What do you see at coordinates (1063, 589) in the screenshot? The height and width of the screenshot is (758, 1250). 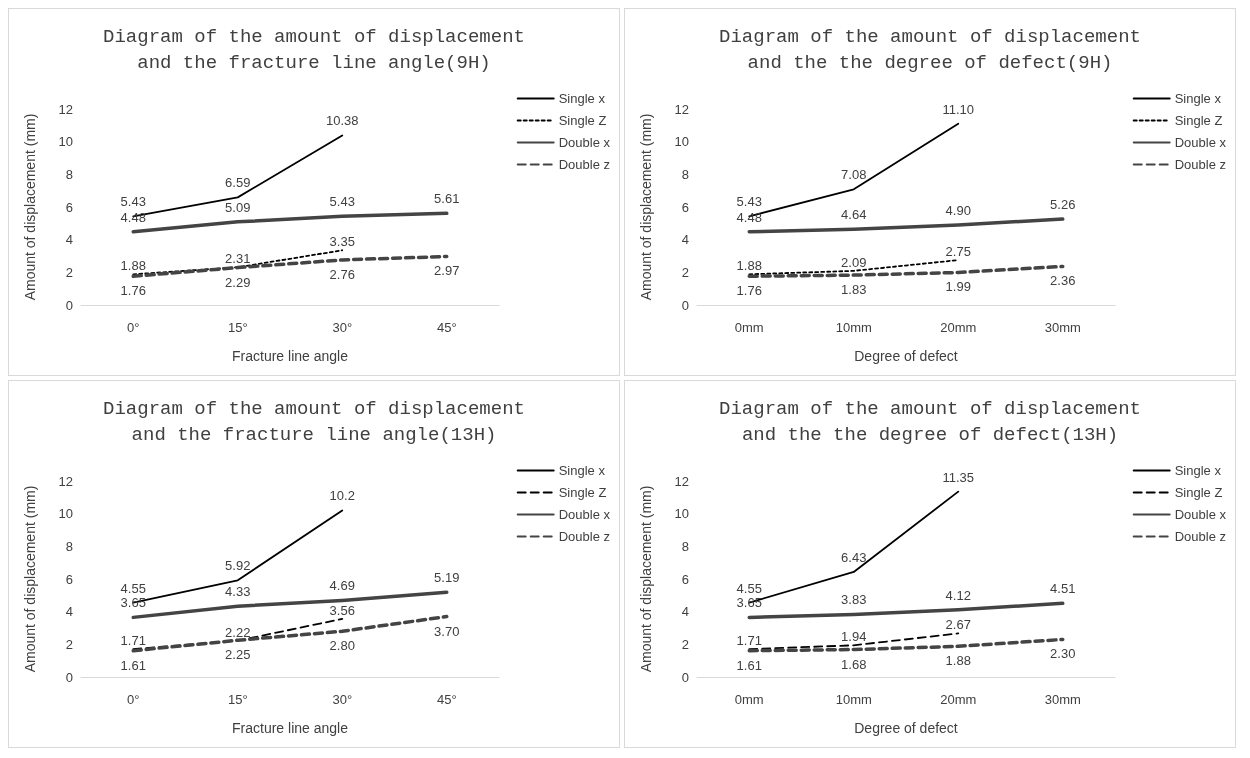 I see `data-label: 4.51` at bounding box center [1063, 589].